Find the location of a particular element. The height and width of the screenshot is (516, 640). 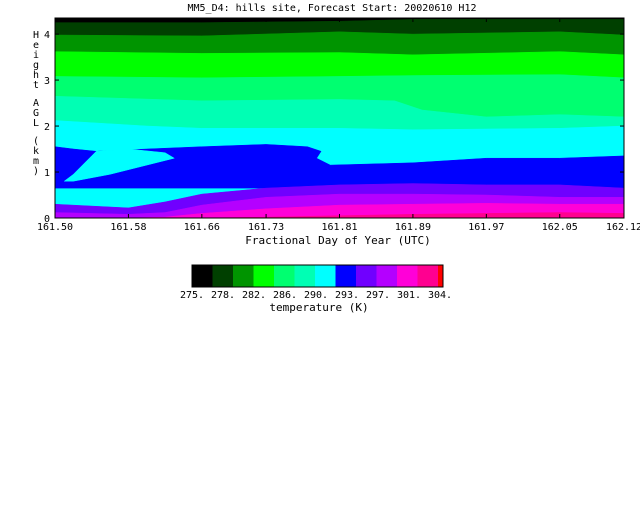

x-tick-label: 161.97 is located at coordinates (486, 227).